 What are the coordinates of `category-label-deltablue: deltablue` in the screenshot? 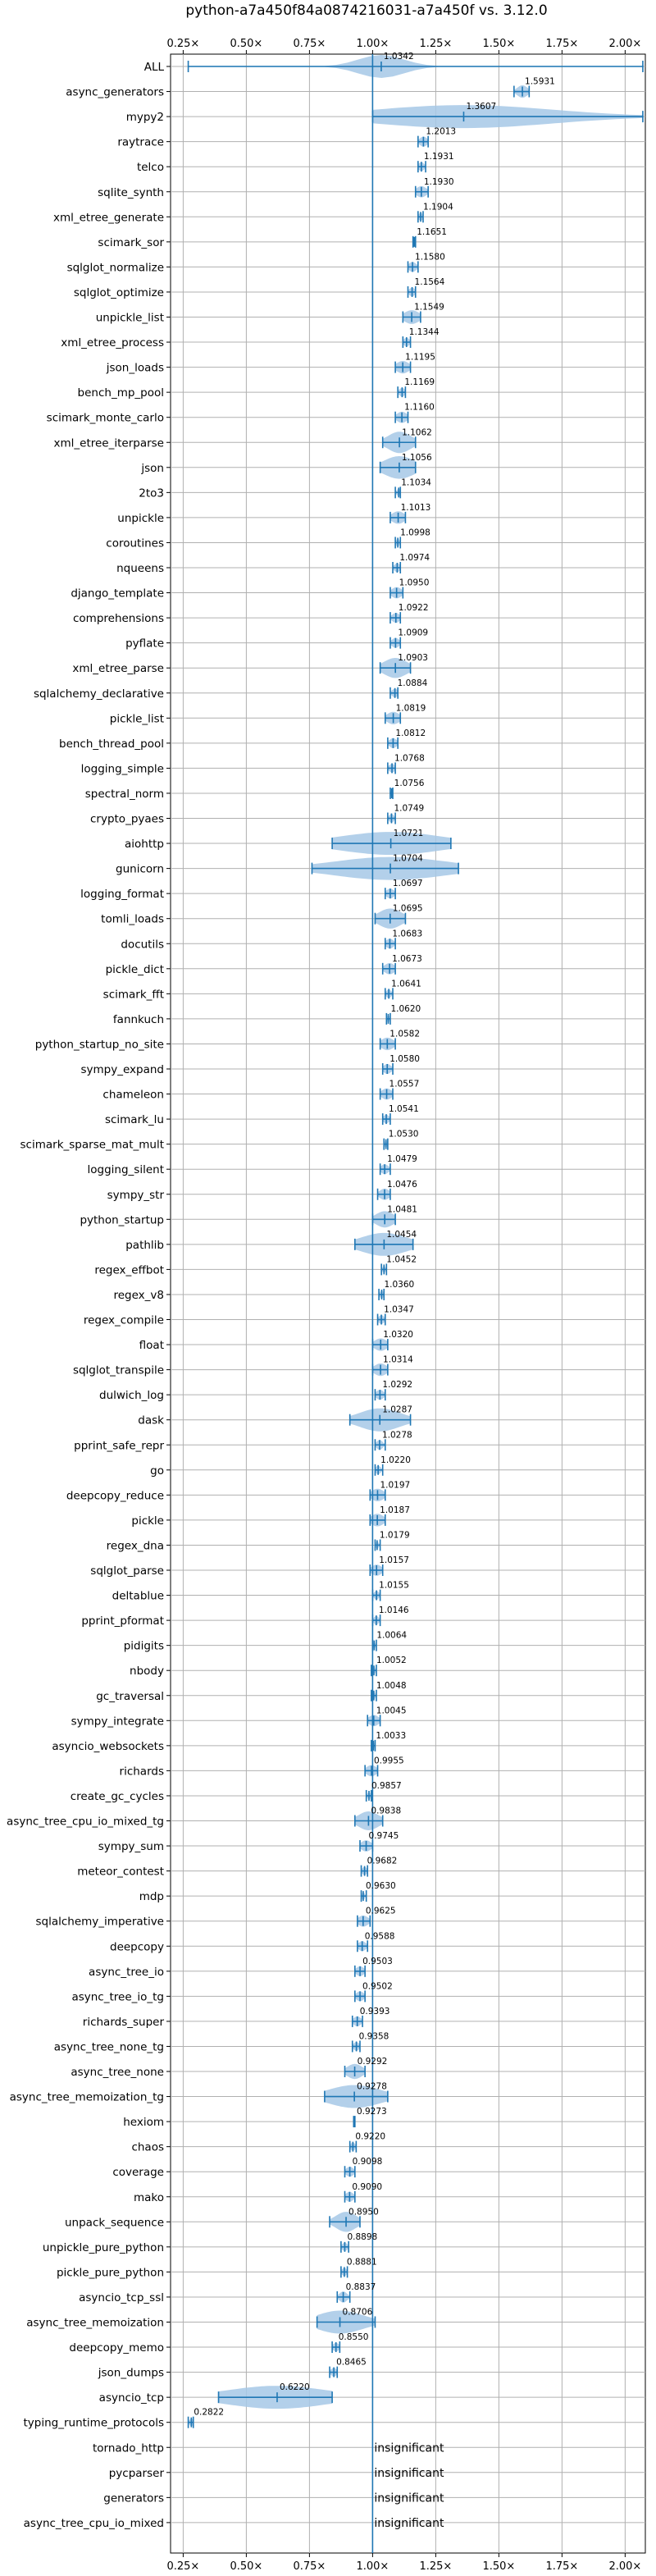 It's located at (138, 1597).